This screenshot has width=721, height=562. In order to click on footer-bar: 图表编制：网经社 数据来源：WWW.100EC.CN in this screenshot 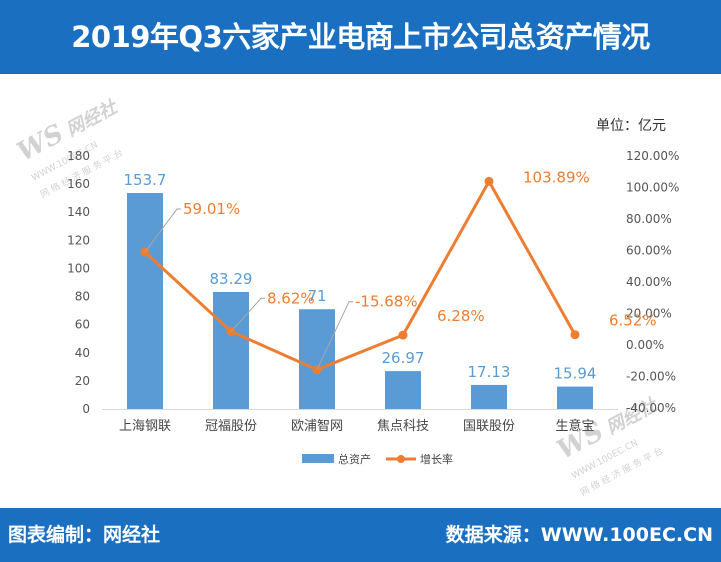, I will do `click(360, 535)`.